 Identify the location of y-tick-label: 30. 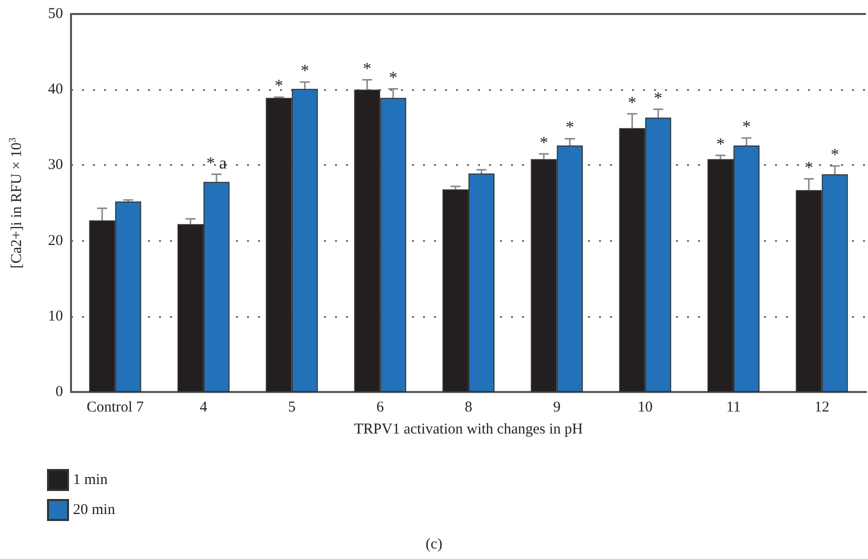
(55, 165).